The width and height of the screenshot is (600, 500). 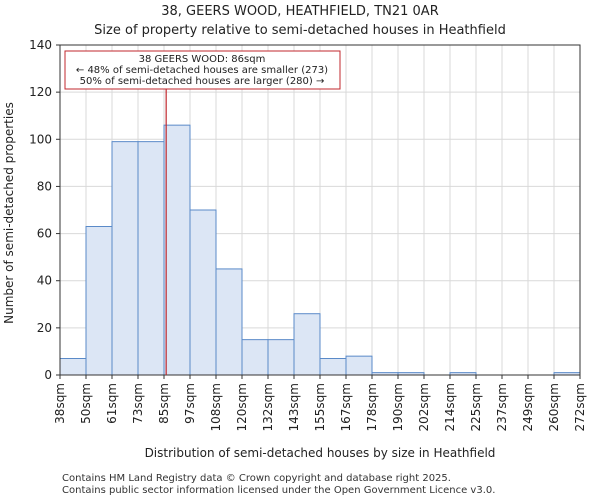 I want to click on x-tick-label: 97sqm, so click(x=190, y=403).